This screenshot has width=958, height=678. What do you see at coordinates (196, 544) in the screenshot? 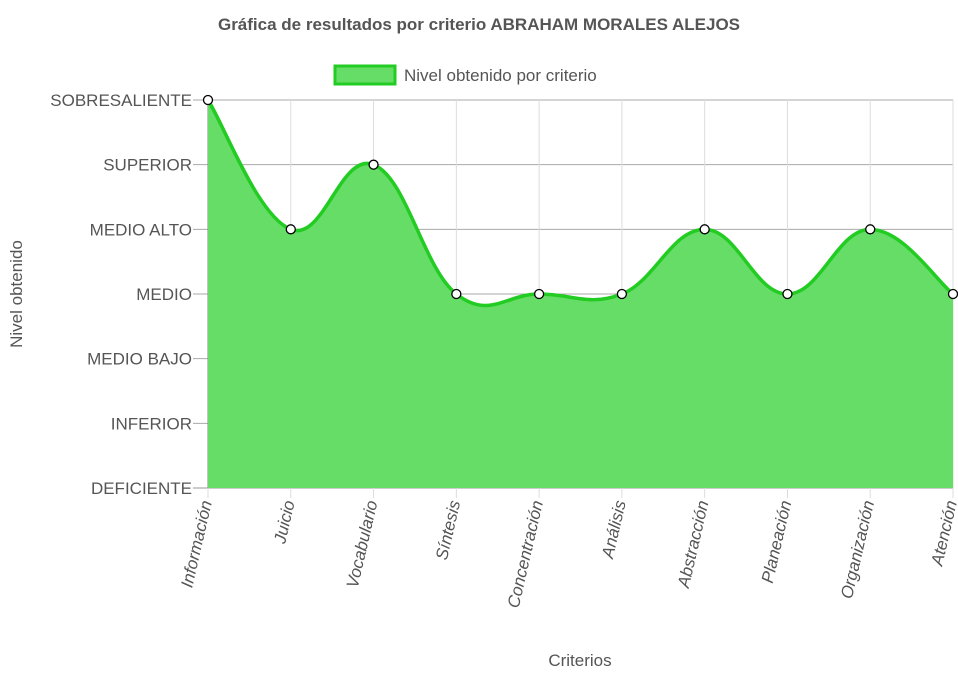
I see `x-tick-label: Información` at bounding box center [196, 544].